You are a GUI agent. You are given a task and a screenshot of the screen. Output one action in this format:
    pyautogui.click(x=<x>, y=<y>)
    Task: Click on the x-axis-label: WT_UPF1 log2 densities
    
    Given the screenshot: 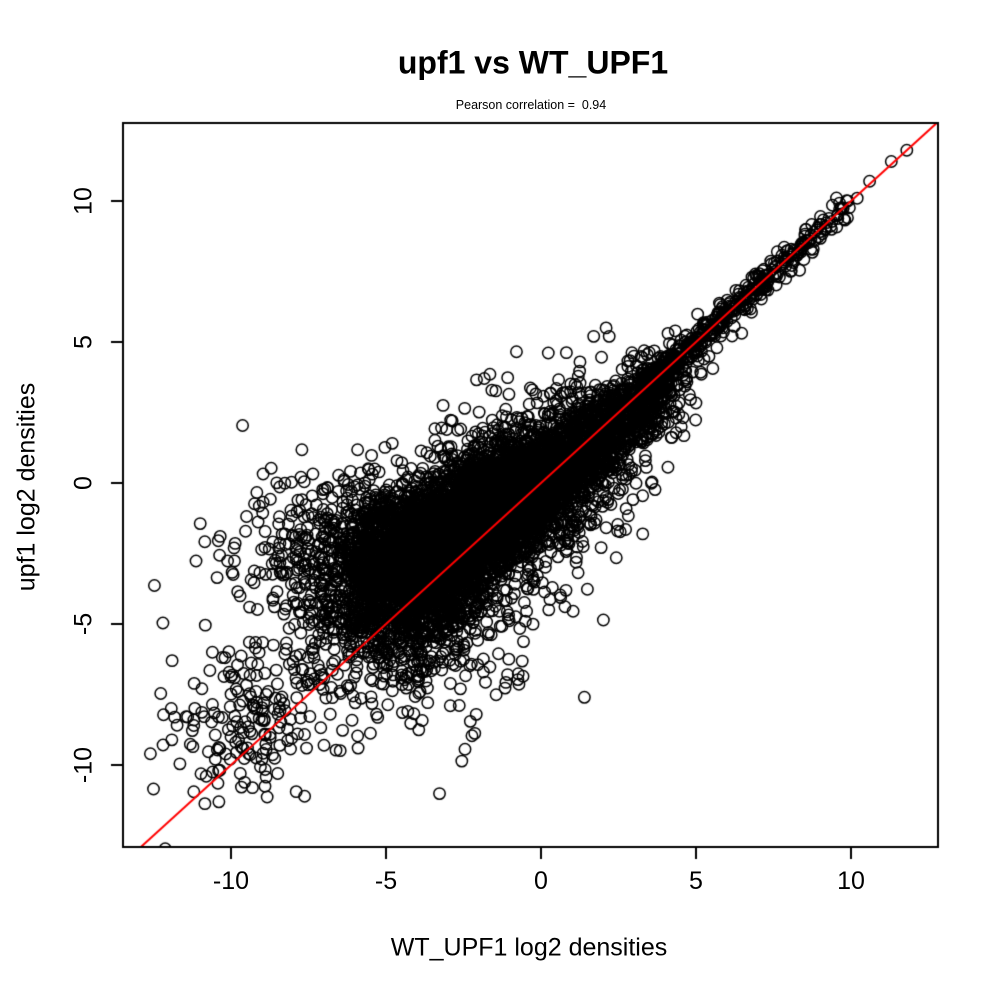 What is the action you would take?
    pyautogui.click(x=529, y=947)
    